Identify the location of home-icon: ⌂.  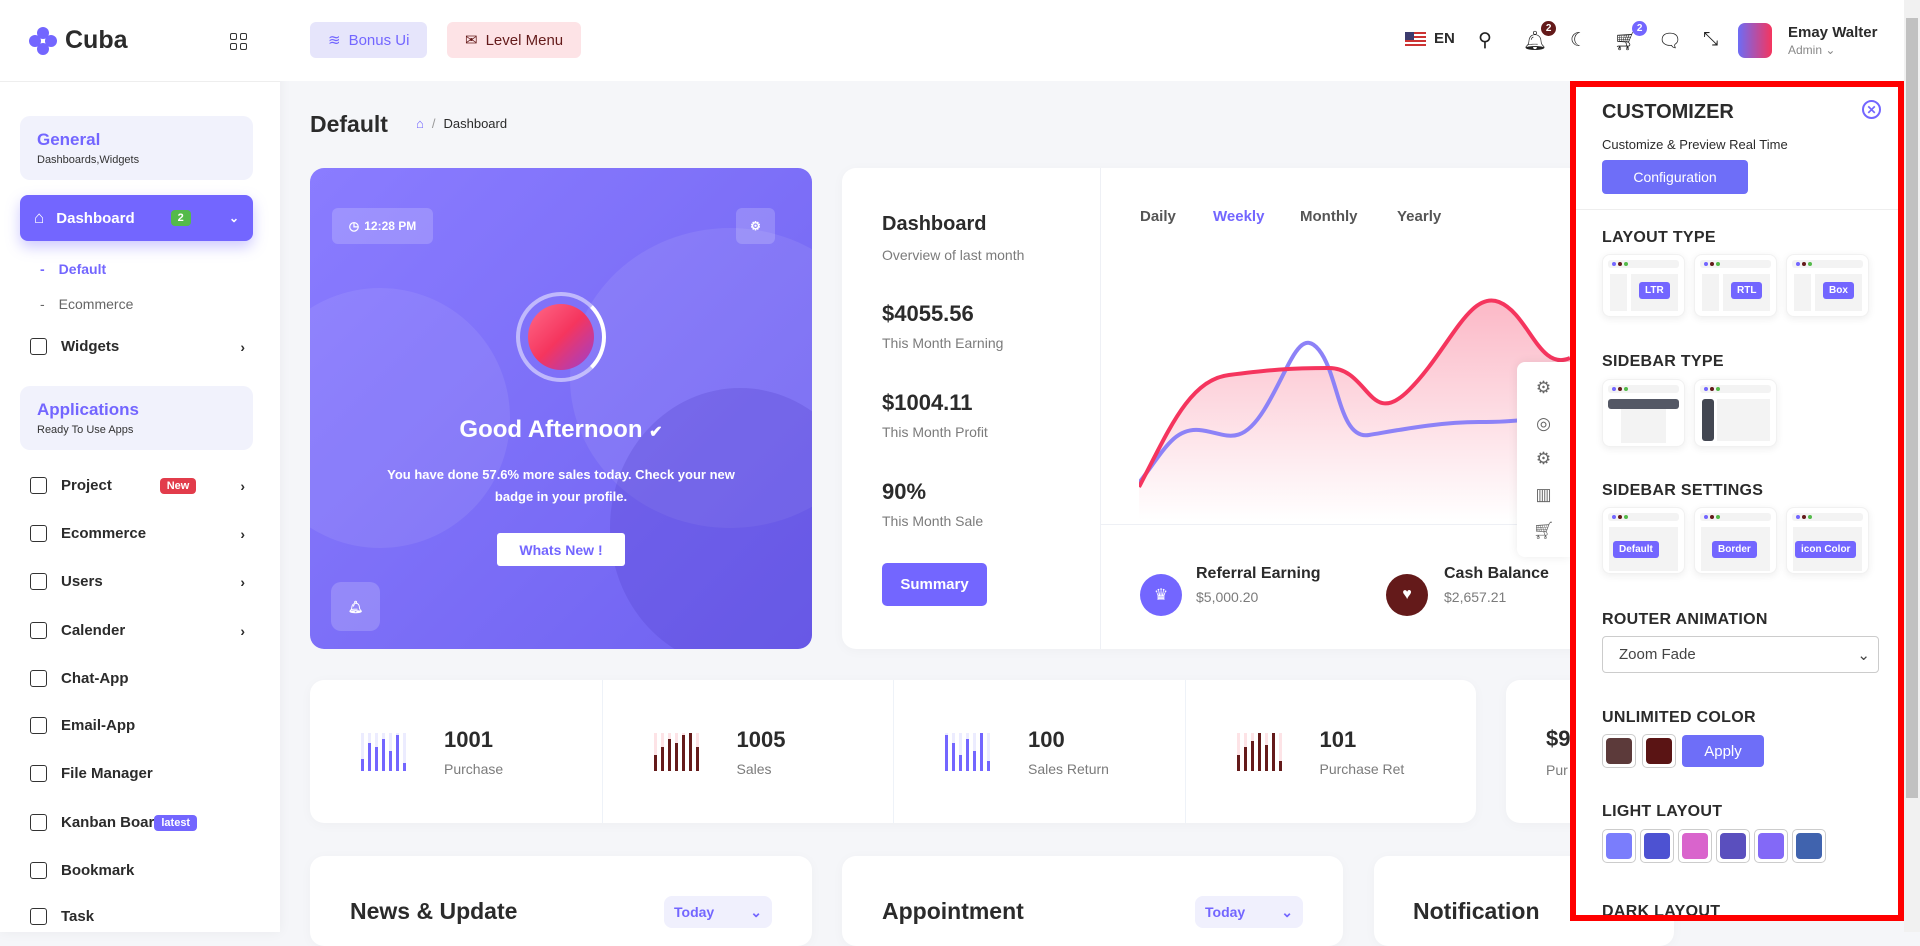
(420, 123).